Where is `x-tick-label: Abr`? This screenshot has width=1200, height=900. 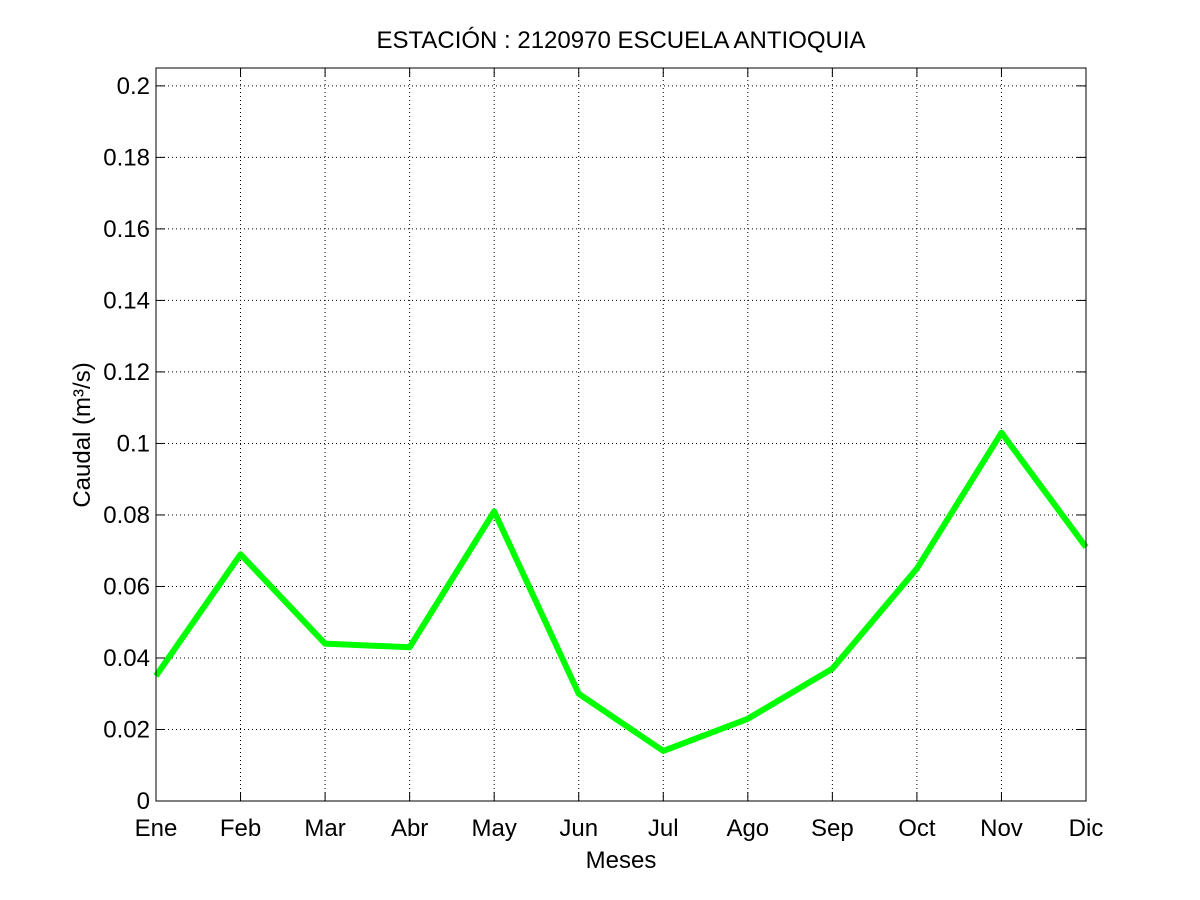 x-tick-label: Abr is located at coordinates (409, 828).